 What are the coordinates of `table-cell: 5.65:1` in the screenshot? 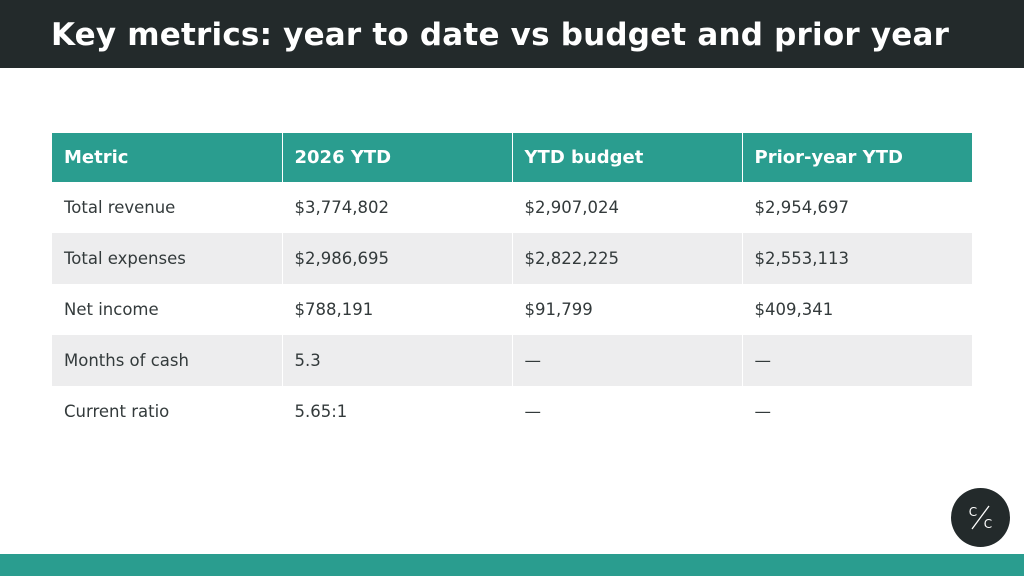 It's located at (396, 411).